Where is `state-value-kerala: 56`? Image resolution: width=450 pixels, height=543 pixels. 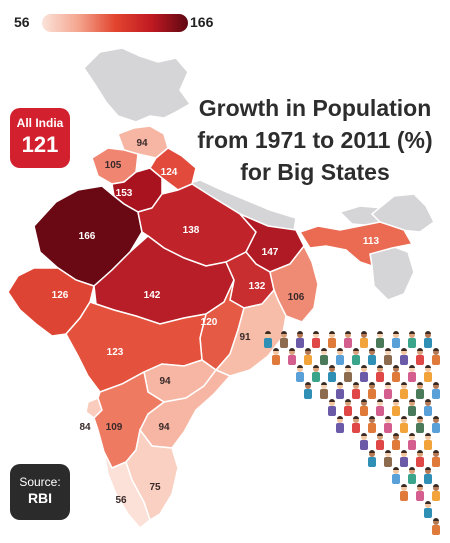 state-value-kerala: 56 is located at coordinates (121, 500).